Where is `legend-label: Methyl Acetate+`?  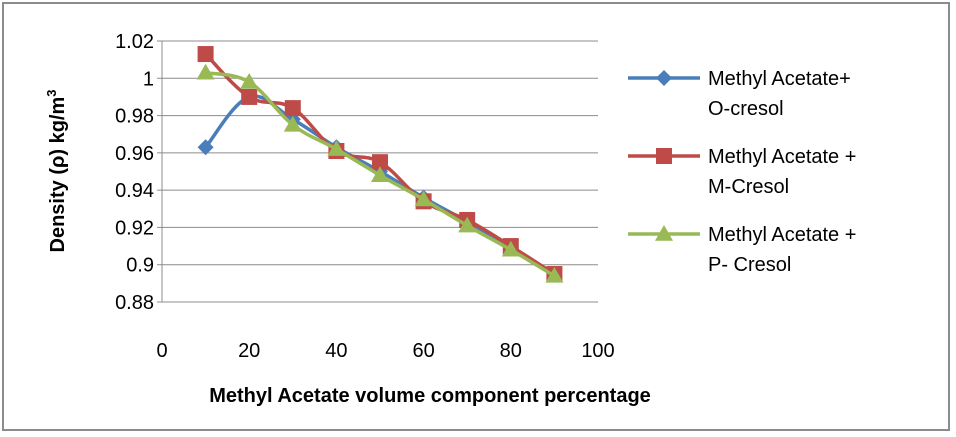
legend-label: Methyl Acetate+ is located at coordinates (779, 79).